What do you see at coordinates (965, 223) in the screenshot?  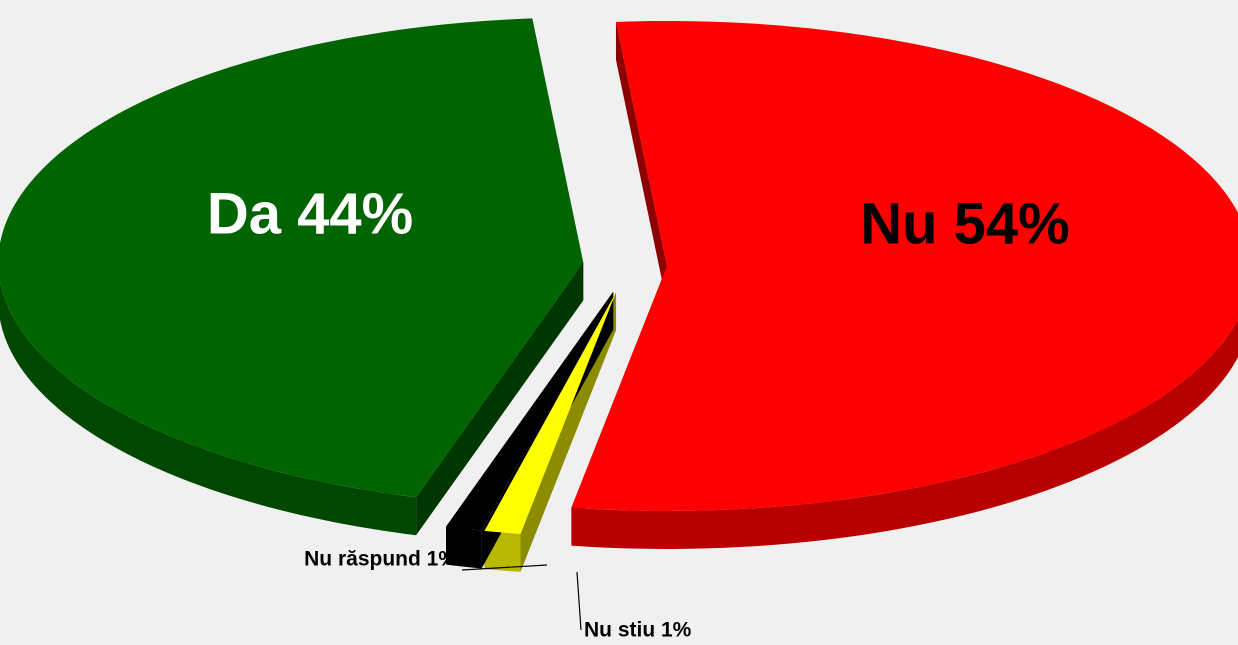 I see `slice-label: Nu 54%` at bounding box center [965, 223].